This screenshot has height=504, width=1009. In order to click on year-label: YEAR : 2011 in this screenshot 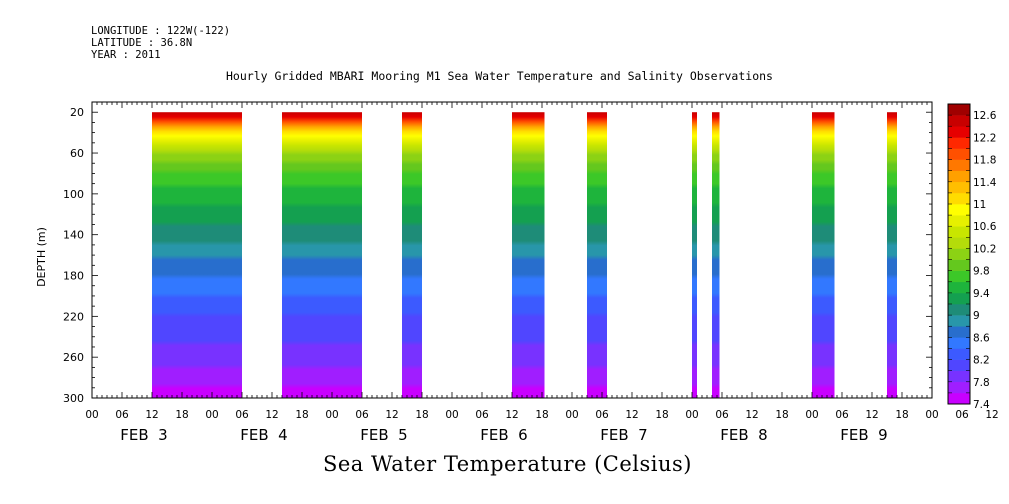, I will do `click(126, 55)`.